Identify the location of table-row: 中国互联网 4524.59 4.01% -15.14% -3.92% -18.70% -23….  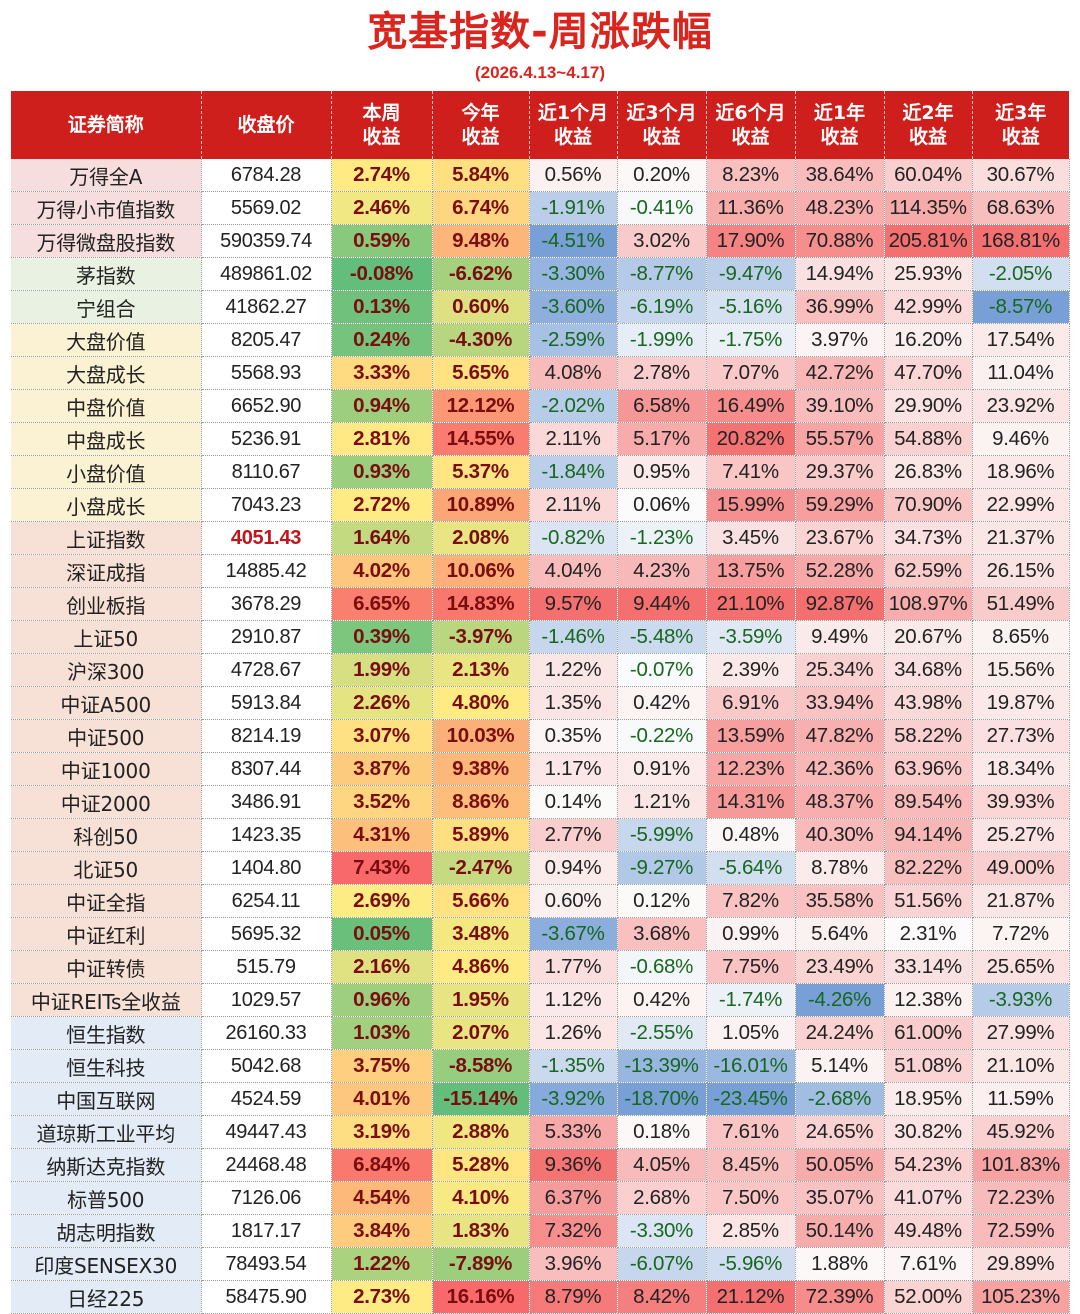
(540, 1099).